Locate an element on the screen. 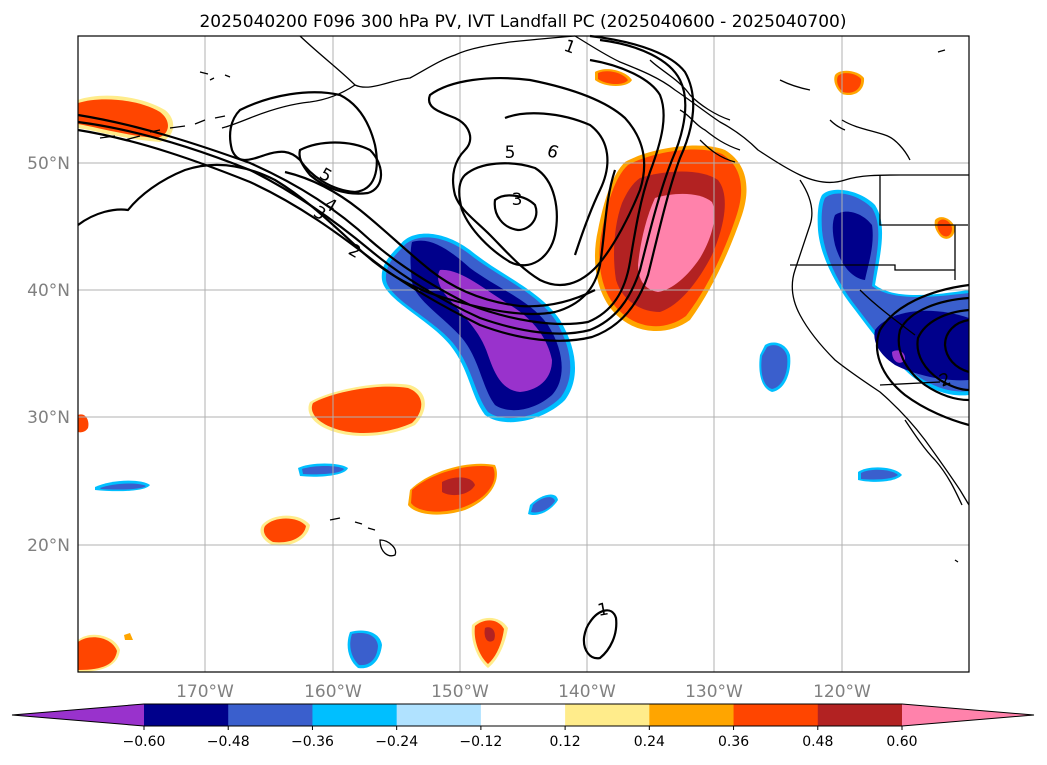  border is located at coordinates (876, 140).